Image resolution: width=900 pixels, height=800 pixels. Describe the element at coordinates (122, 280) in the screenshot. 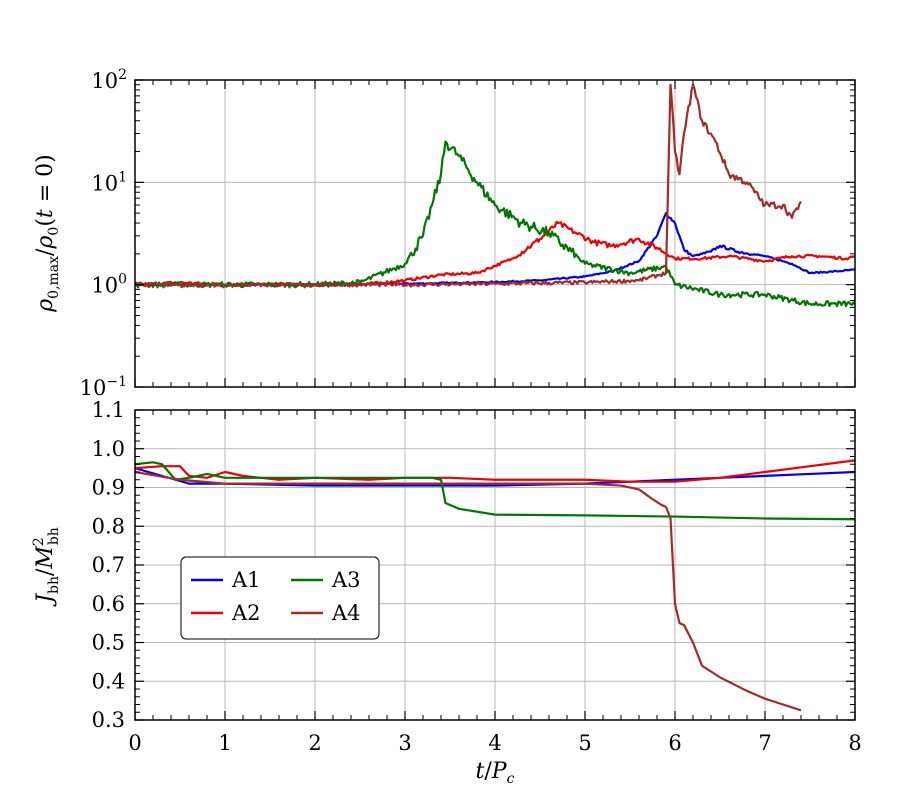

I see `y-tick-exponent: 0` at that location.